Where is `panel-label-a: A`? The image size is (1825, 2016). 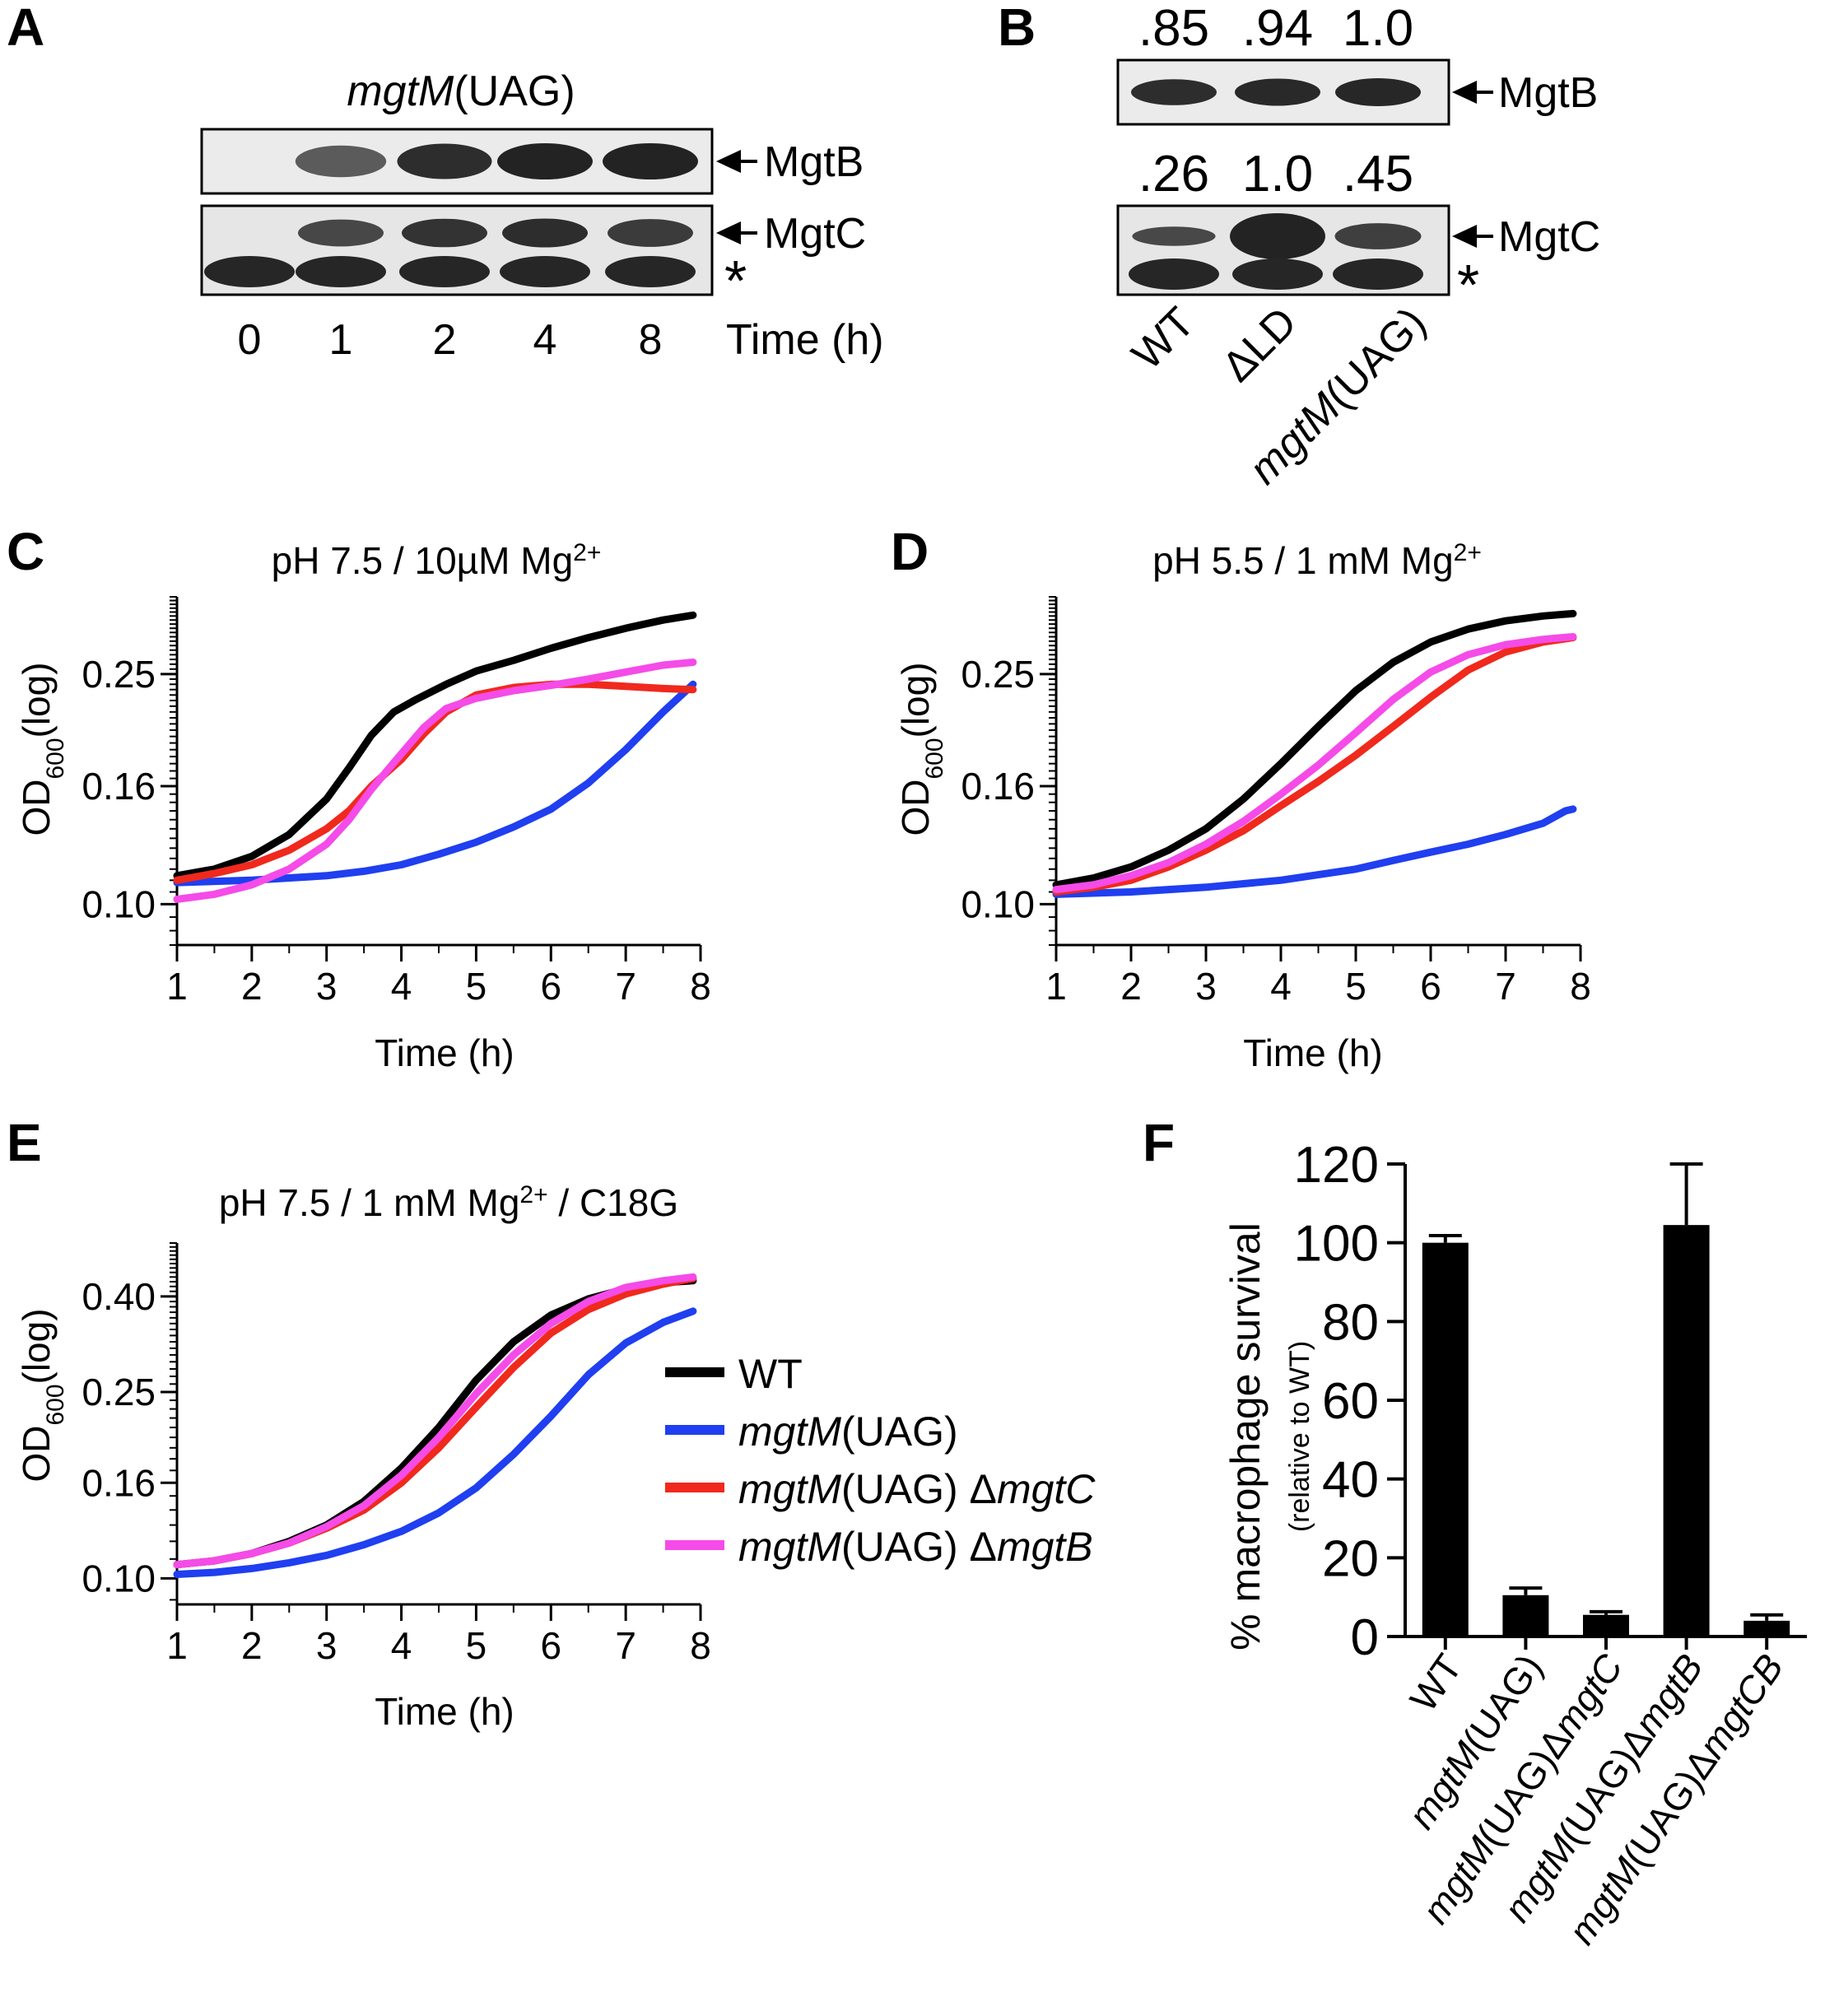 panel-label-a: A is located at coordinates (25, 28).